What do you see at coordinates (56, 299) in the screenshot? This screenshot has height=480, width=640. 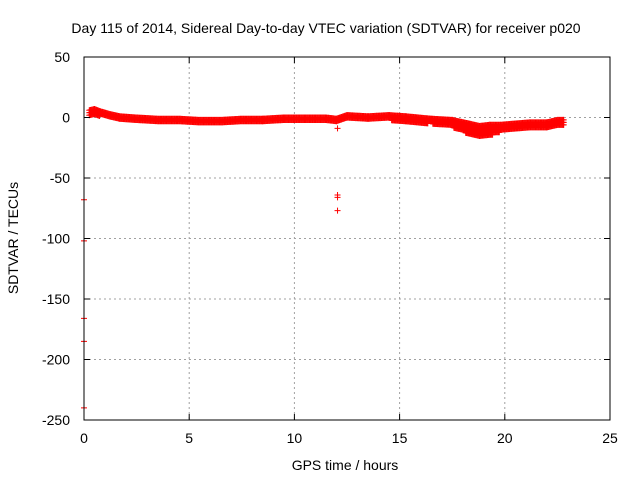 I see `y-tick-label: -150` at bounding box center [56, 299].